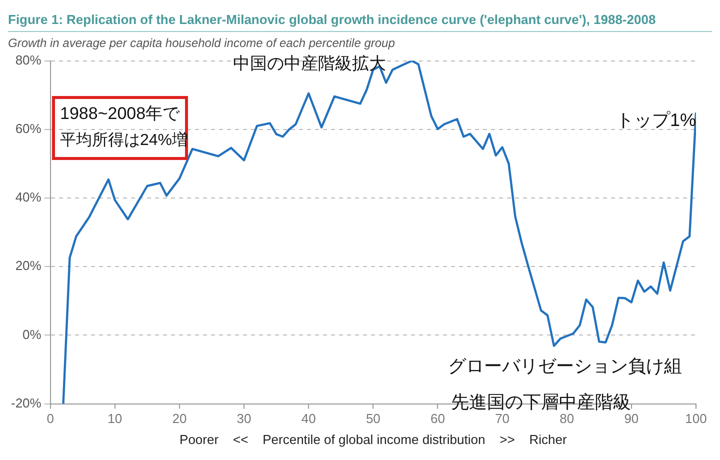 The height and width of the screenshot is (460, 720). Describe the element at coordinates (373, 418) in the screenshot. I see `x-tick-label: 50` at that location.